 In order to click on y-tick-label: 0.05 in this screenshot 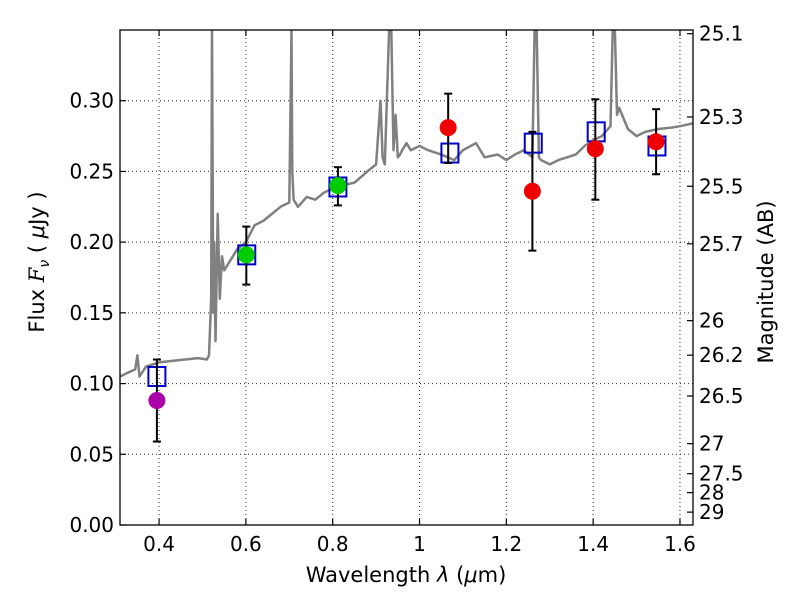, I will do `click(91, 454)`.